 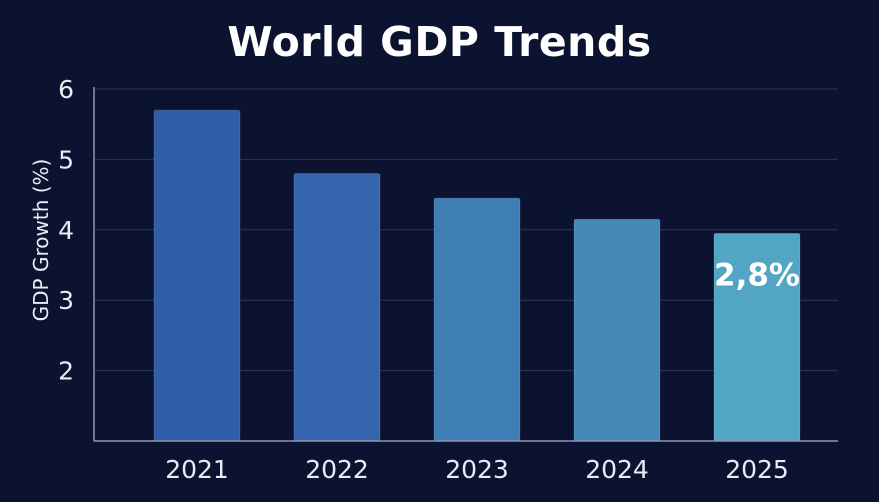 What do you see at coordinates (617, 469) in the screenshot?
I see `x-tick-label: 2024` at bounding box center [617, 469].